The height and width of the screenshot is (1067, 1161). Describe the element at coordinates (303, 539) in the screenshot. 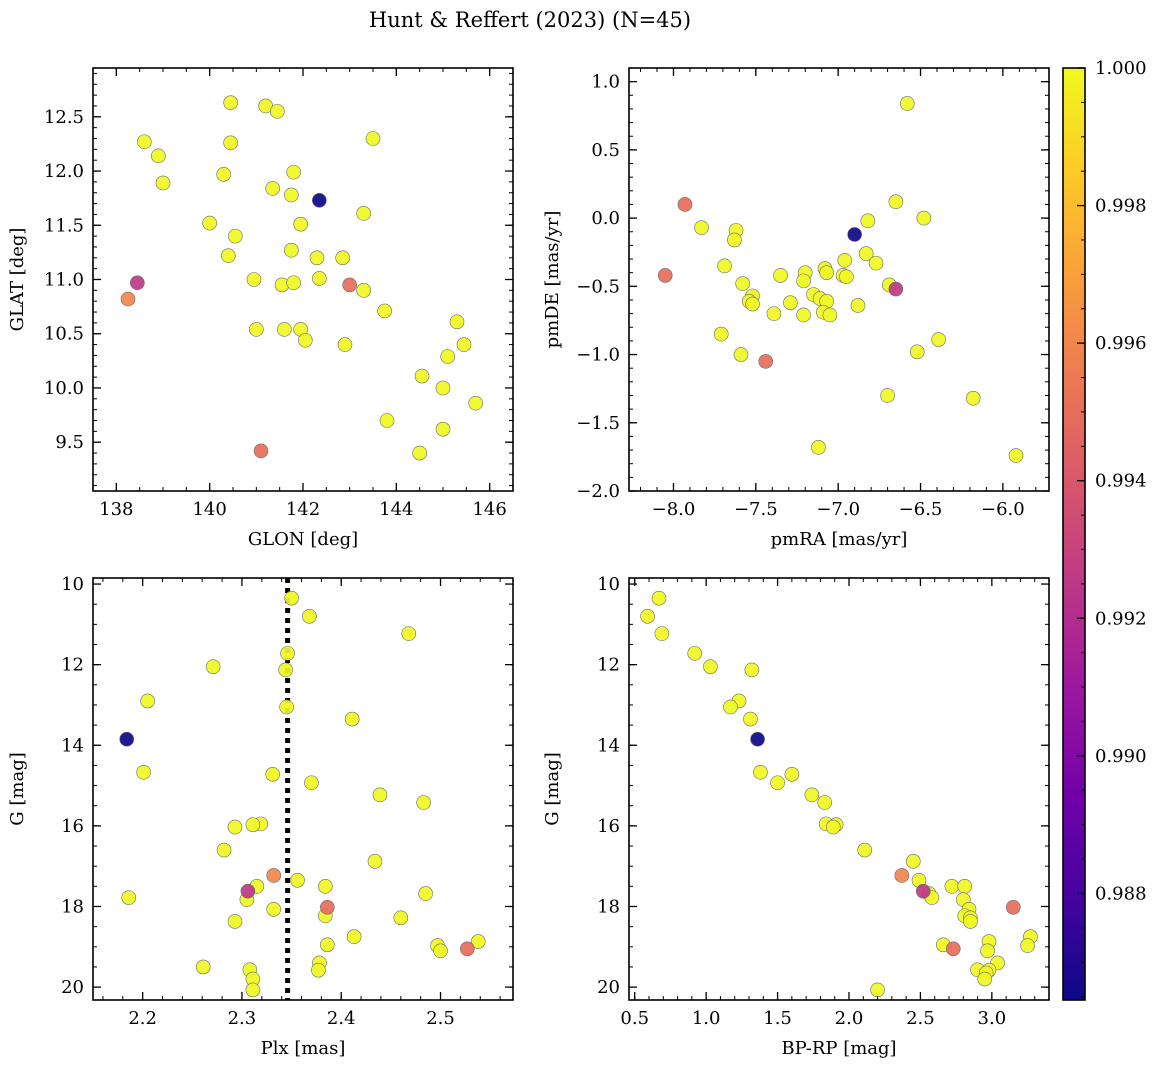

I see `x-axis-label: GLON [deg]` at that location.